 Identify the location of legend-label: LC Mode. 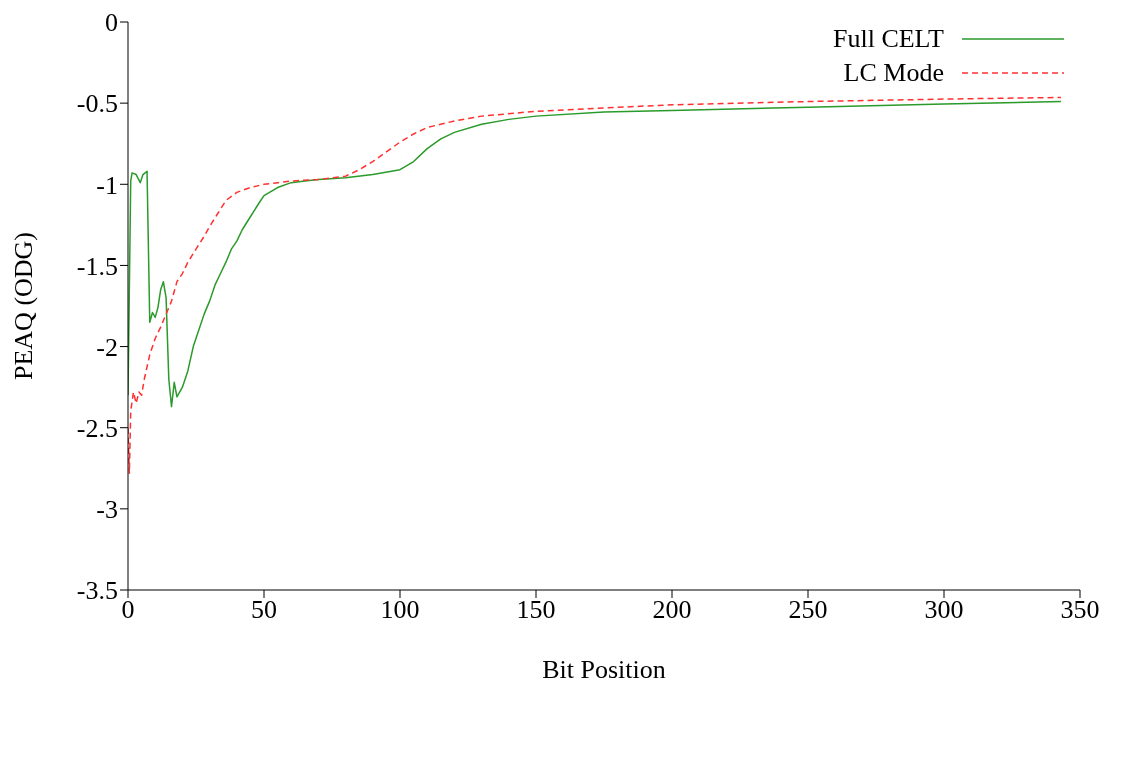
(893, 73).